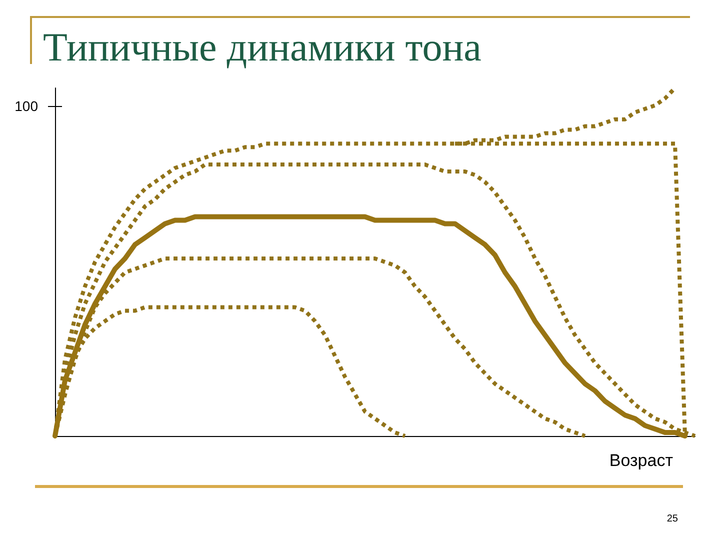 The image size is (720, 540). What do you see at coordinates (641, 460) in the screenshot?
I see `x-axis-title: Возраст` at bounding box center [641, 460].